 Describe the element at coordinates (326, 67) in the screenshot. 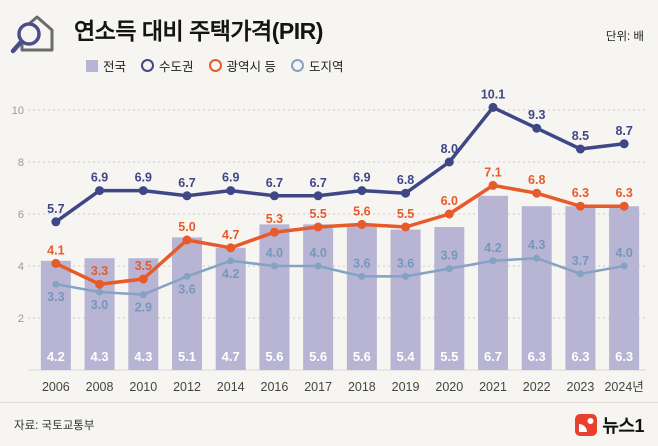

I see `legend-label: 도지역` at that location.